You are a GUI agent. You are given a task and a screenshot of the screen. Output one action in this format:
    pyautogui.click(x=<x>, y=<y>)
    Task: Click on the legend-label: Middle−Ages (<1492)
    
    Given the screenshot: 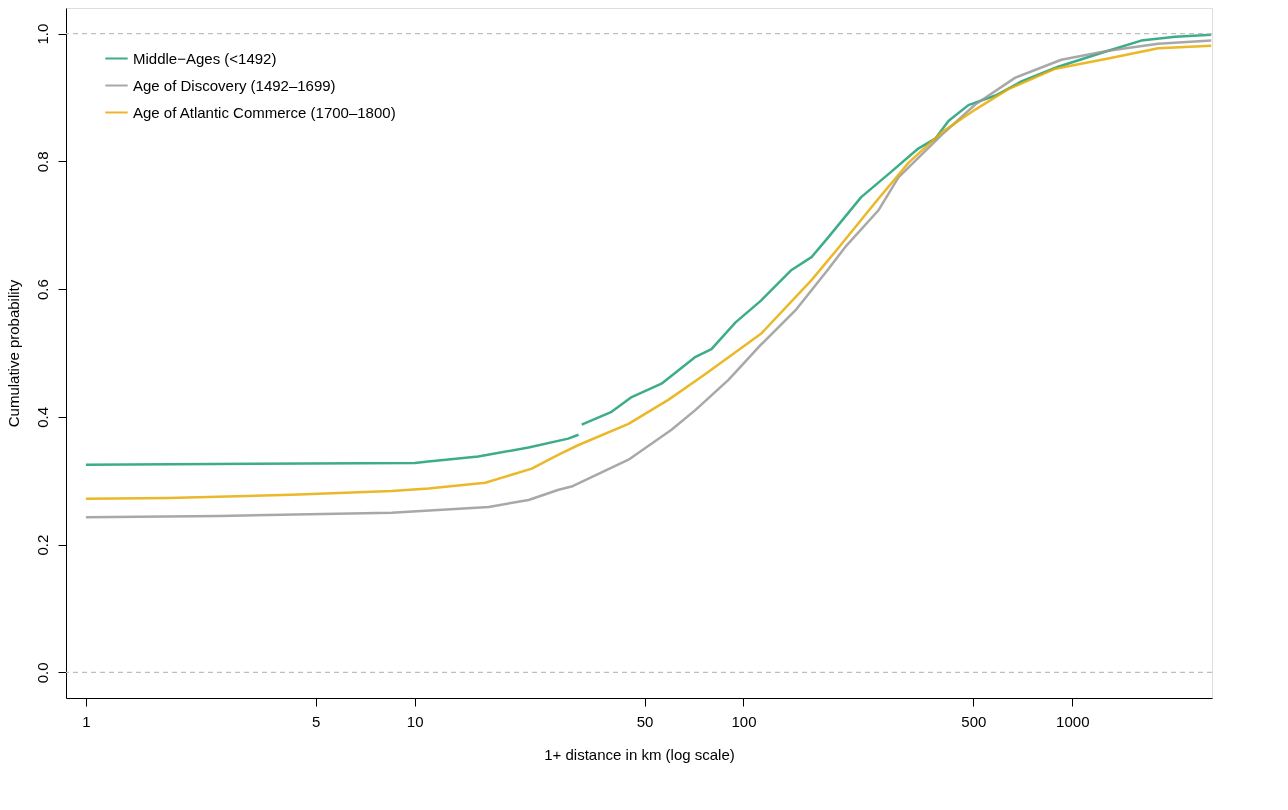 What is the action you would take?
    pyautogui.click(x=205, y=58)
    